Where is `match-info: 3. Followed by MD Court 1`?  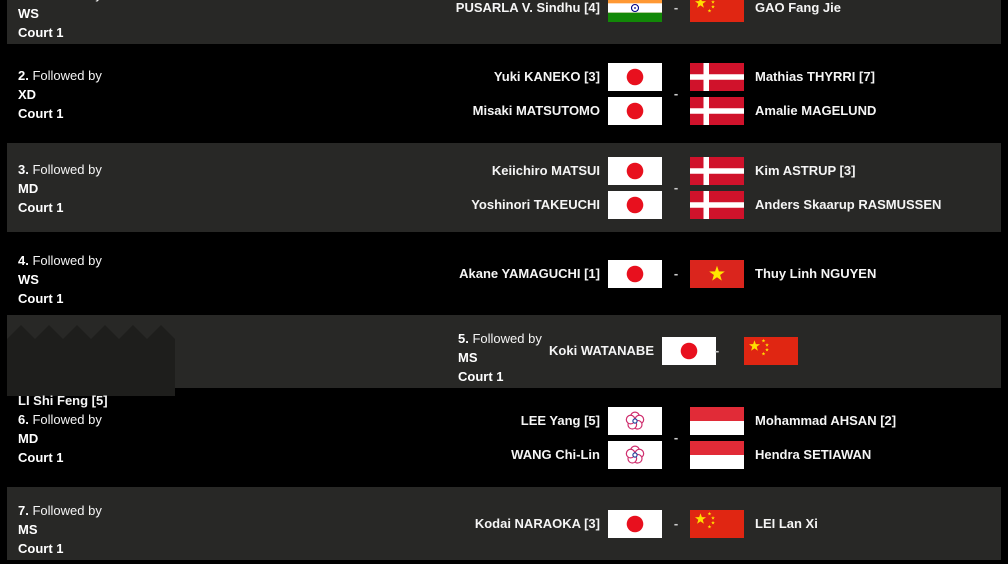 match-info: 3. Followed by MD Court 1 is located at coordinates (227, 187).